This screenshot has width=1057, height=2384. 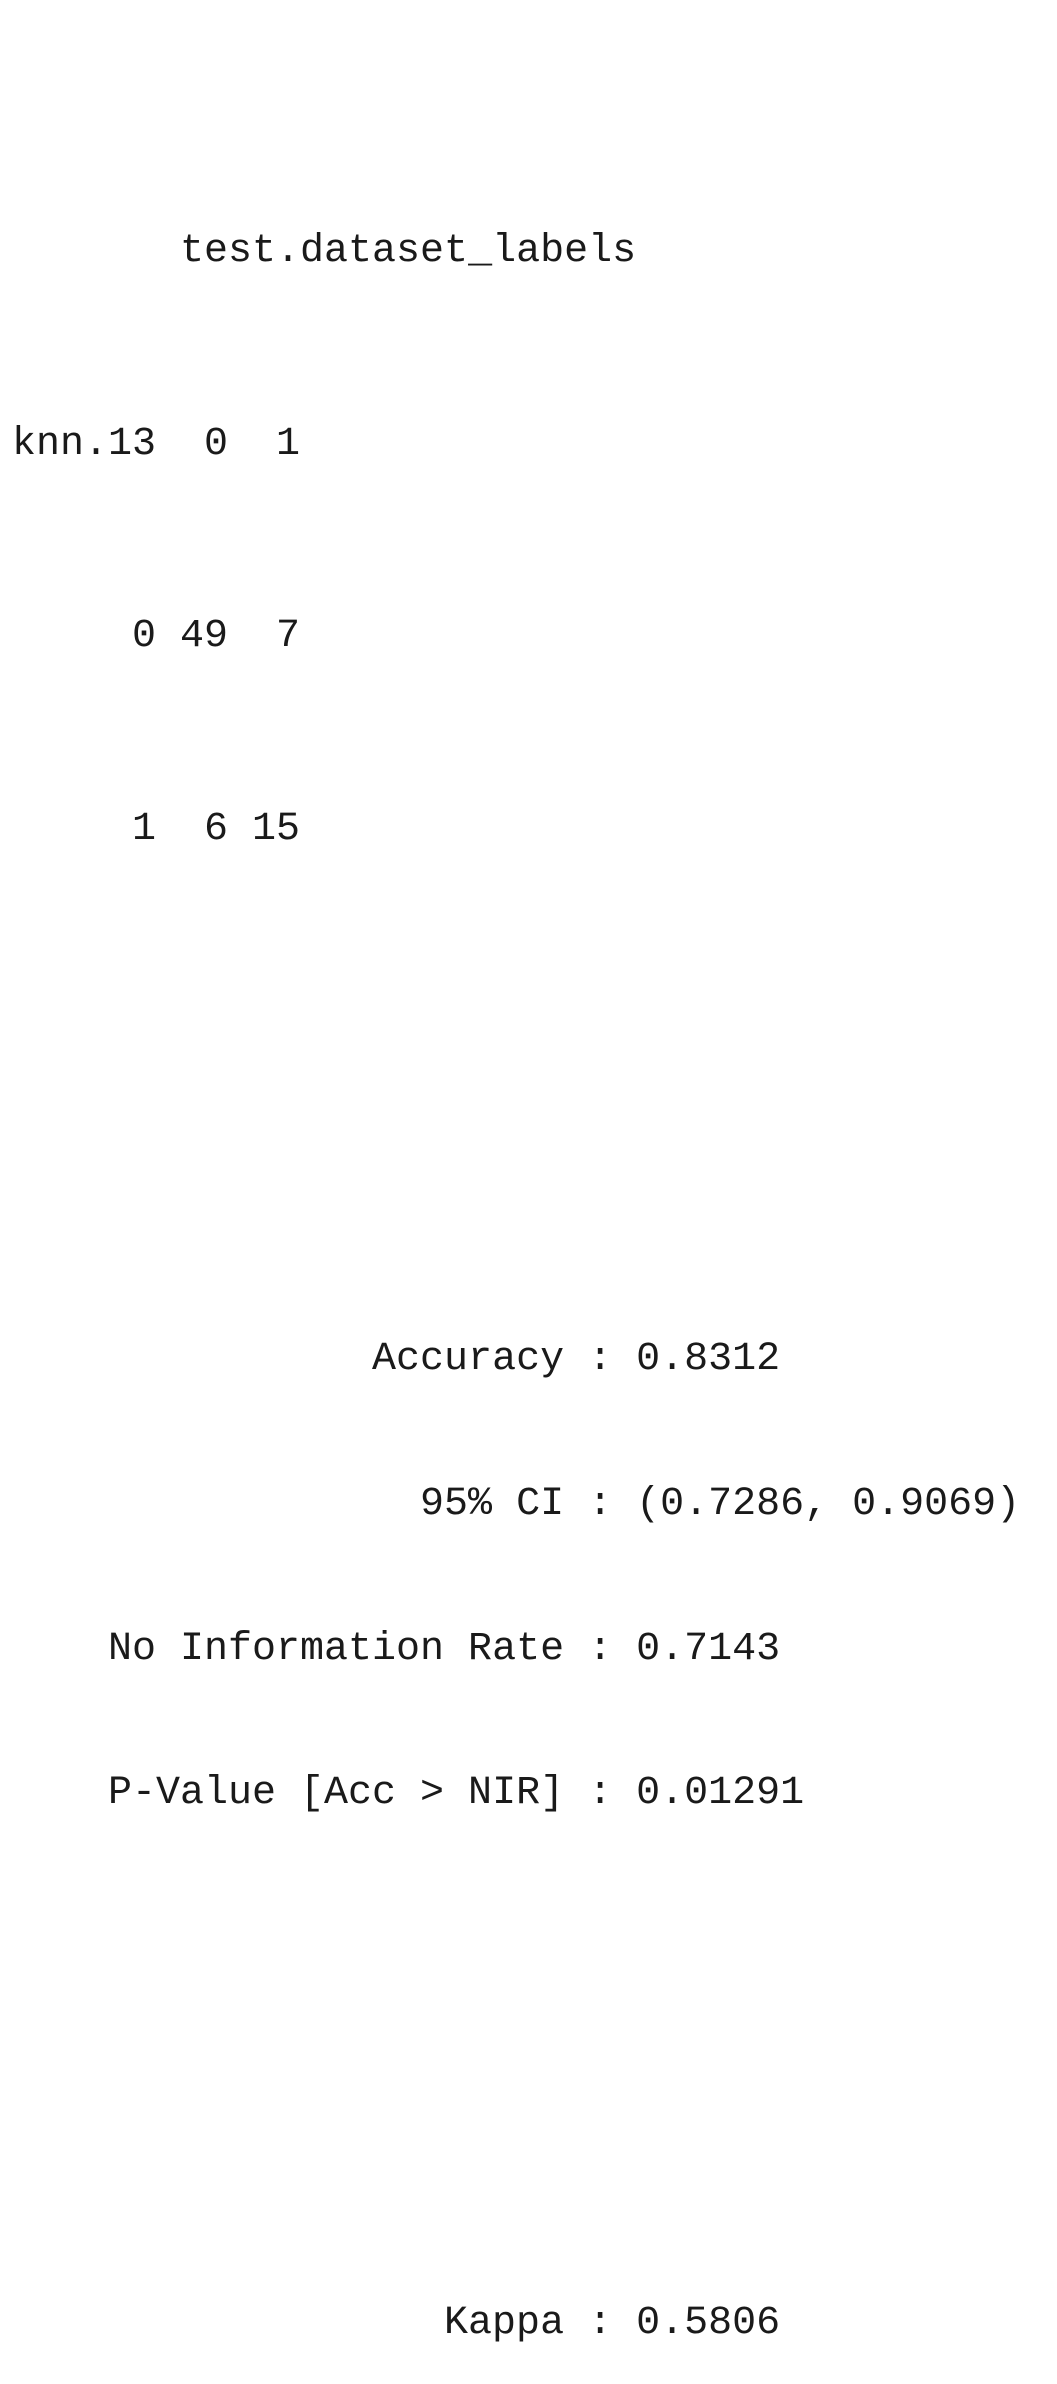 I want to click on stat-row: Accuracy : 0.8312, so click(x=516, y=1360).